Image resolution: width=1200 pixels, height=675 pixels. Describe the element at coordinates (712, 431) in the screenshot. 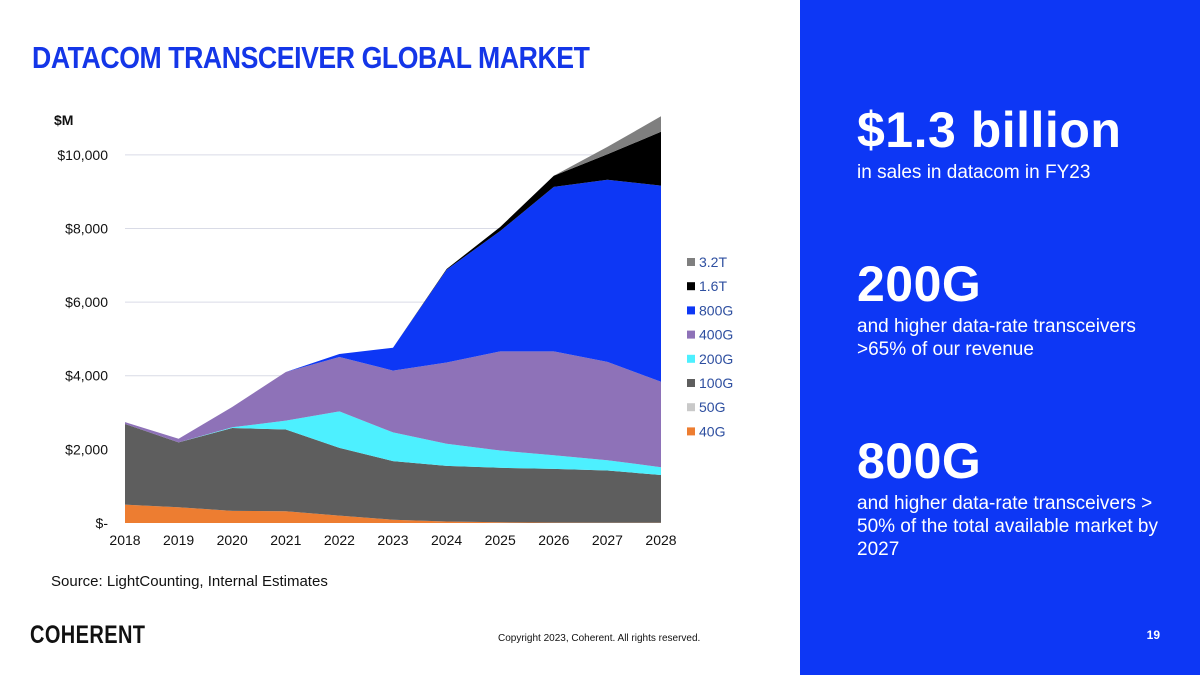

I see `legend-label-40g: 40G` at that location.